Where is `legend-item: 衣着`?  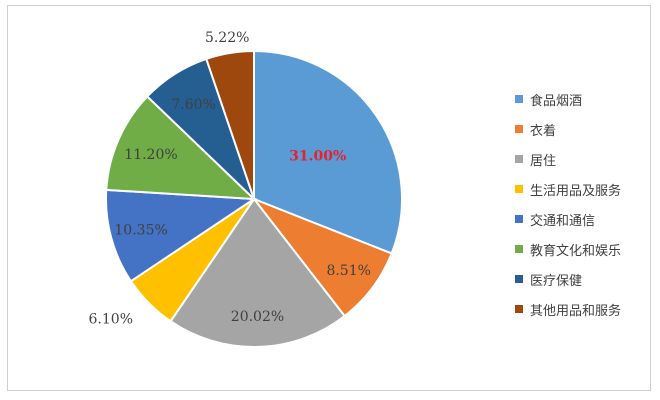 legend-item: 衣着 is located at coordinates (568, 129).